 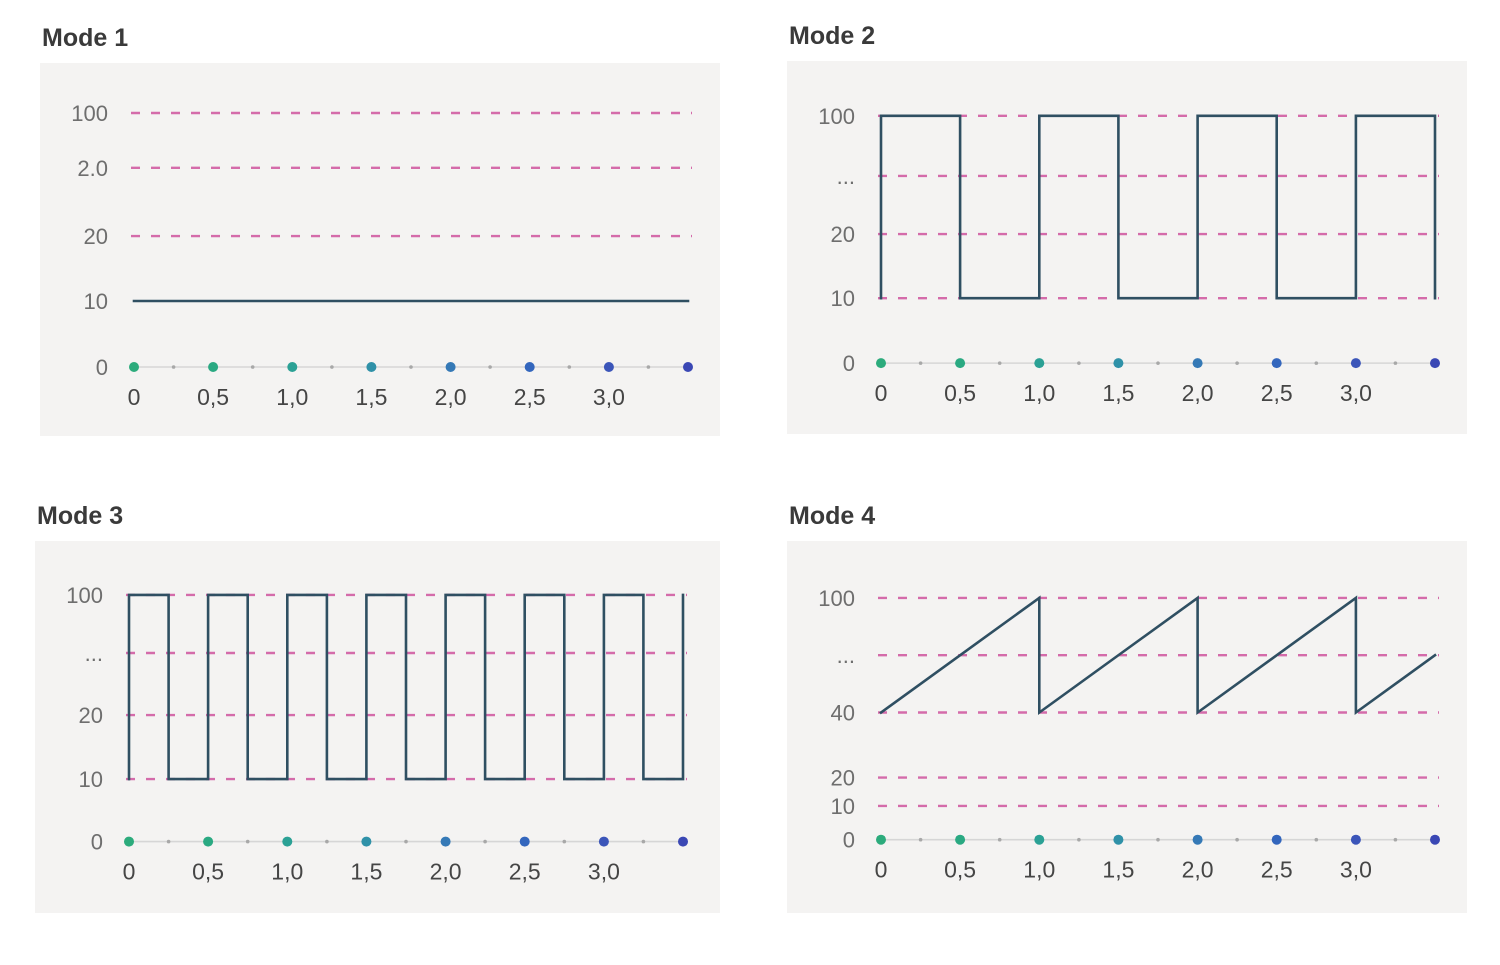 I want to click on chart-title-mode-4: Mode 4, so click(x=832, y=516).